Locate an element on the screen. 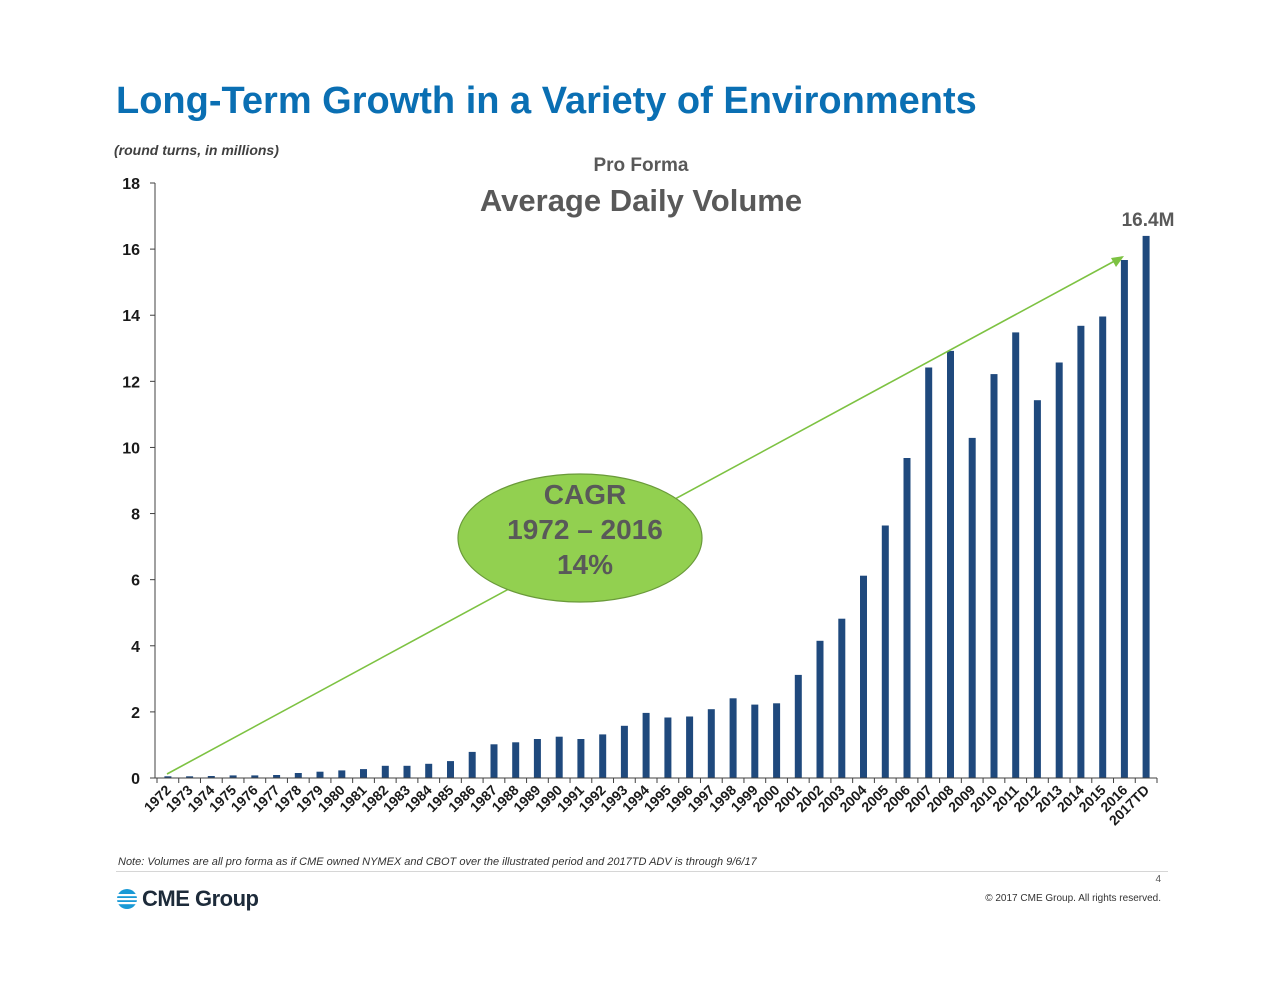 This screenshot has height=989, width=1280. cagr-ellipse is located at coordinates (580, 538).